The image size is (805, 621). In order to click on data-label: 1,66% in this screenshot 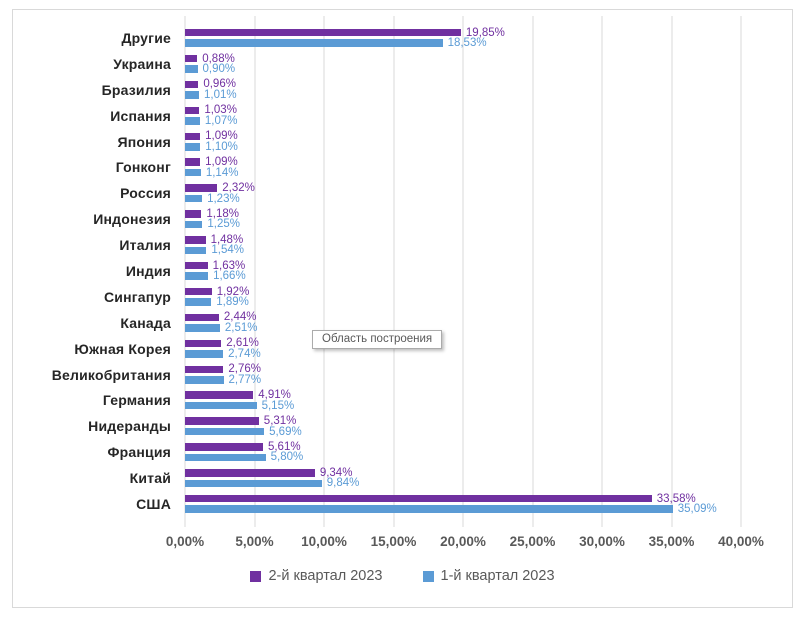, I will do `click(229, 276)`.